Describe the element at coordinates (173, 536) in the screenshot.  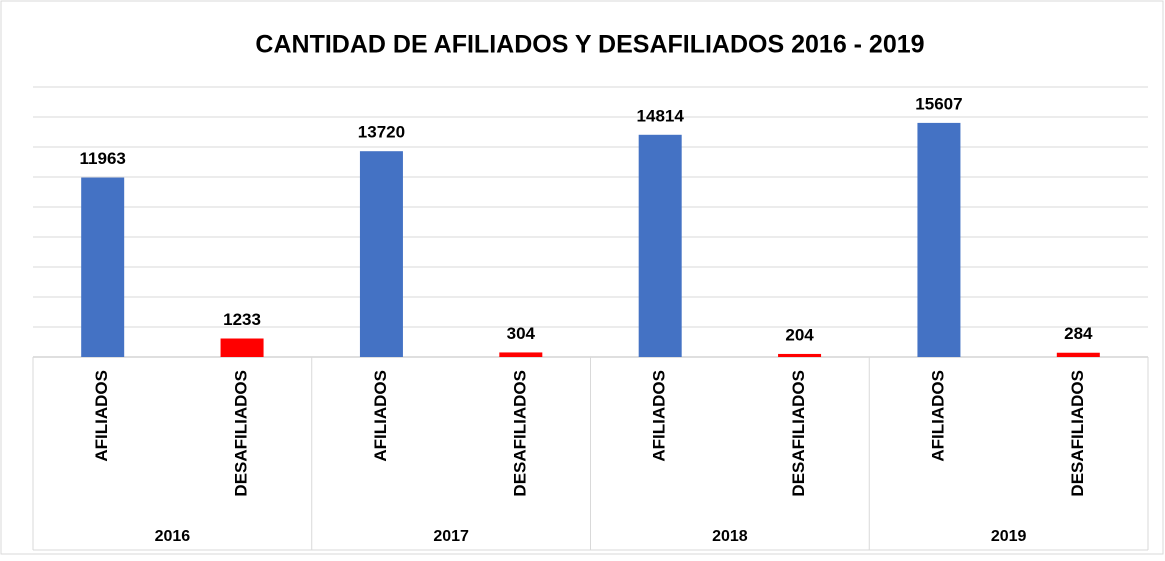
I see `x-group-label: 2016` at that location.